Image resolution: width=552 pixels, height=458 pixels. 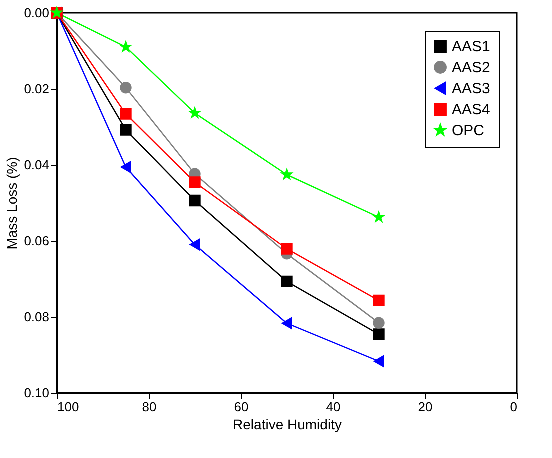 What do you see at coordinates (241, 407) in the screenshot?
I see `x-tick-label: 60` at bounding box center [241, 407].